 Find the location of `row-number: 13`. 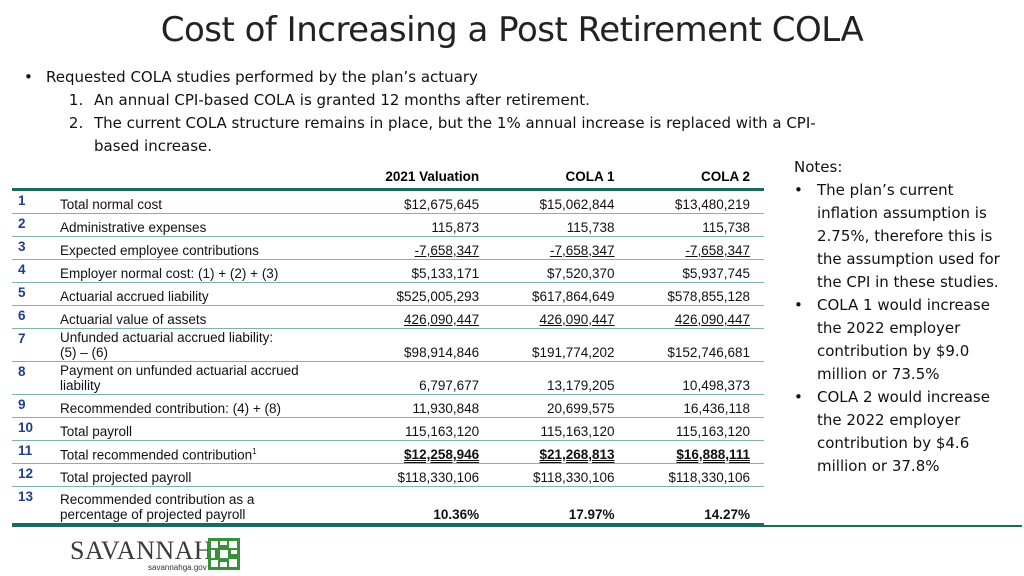

row-number: 13 is located at coordinates (30, 505).